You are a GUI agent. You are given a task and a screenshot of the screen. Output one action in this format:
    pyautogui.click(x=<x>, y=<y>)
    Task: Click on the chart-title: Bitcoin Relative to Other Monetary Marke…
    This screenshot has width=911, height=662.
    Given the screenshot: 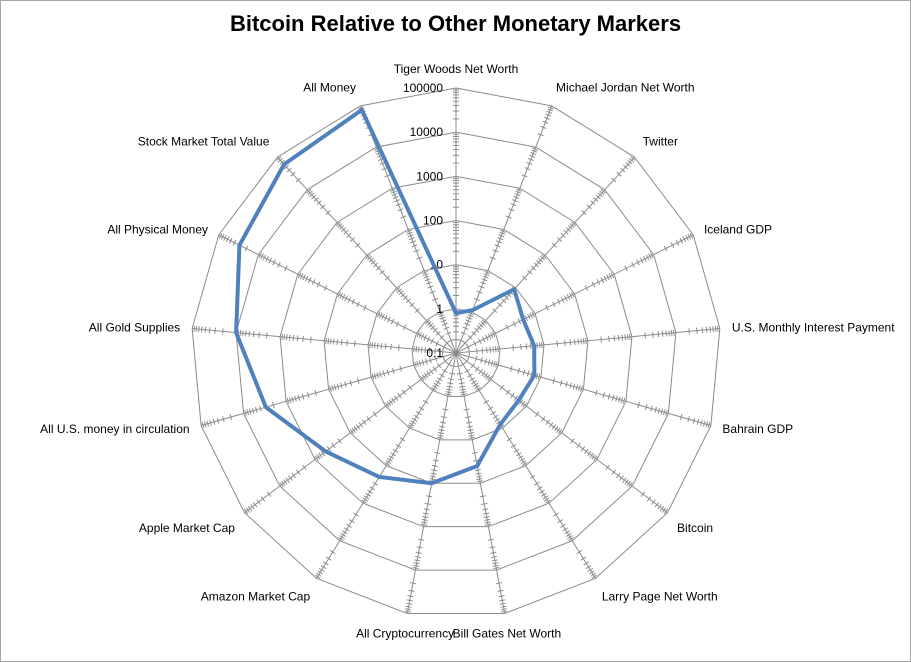 What is the action you would take?
    pyautogui.click(x=455, y=23)
    